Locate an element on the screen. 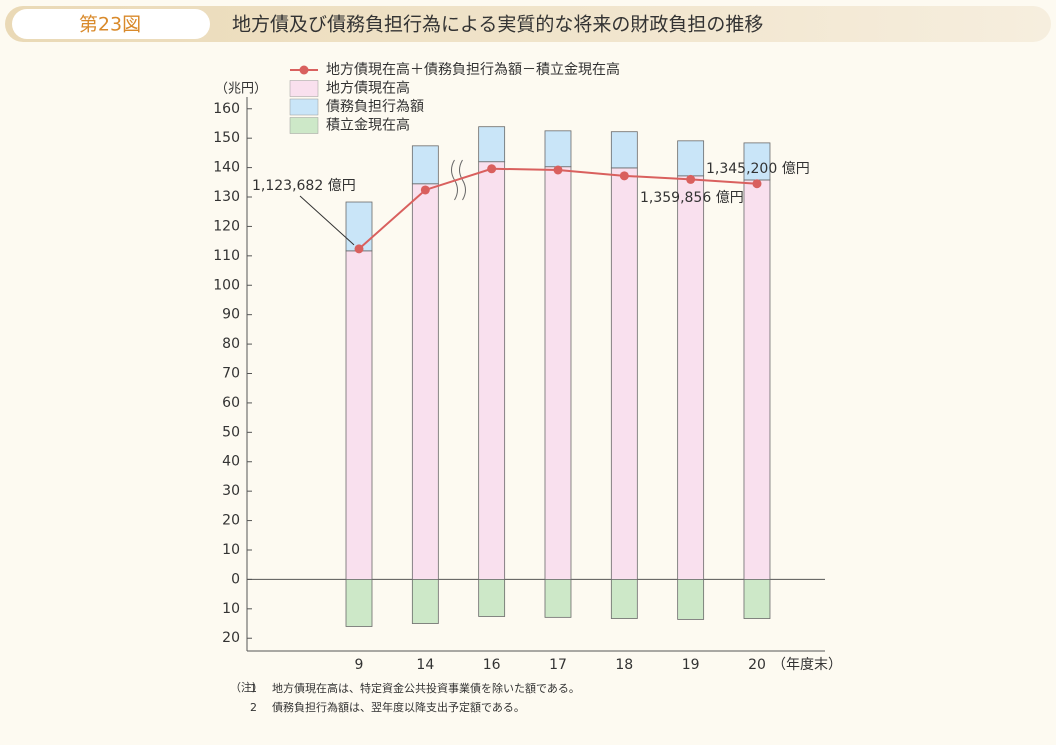  figure-title: 地方債及び債務負担行為による実質的な将来の財政負担の推移 is located at coordinates (497, 25).